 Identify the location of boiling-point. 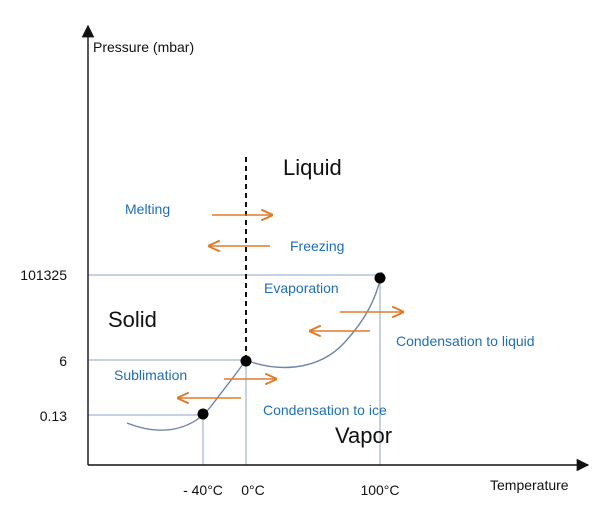
(380, 278).